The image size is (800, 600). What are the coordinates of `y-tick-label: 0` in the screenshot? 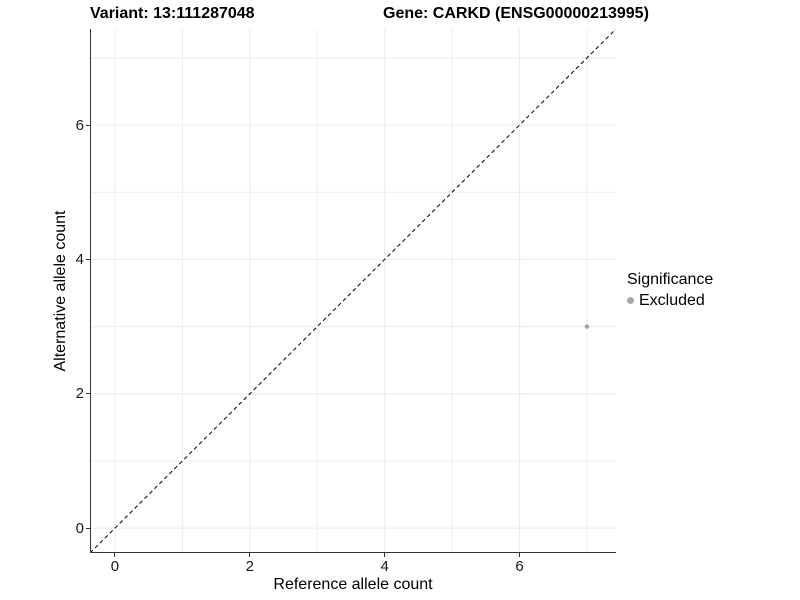 It's located at (79, 528).